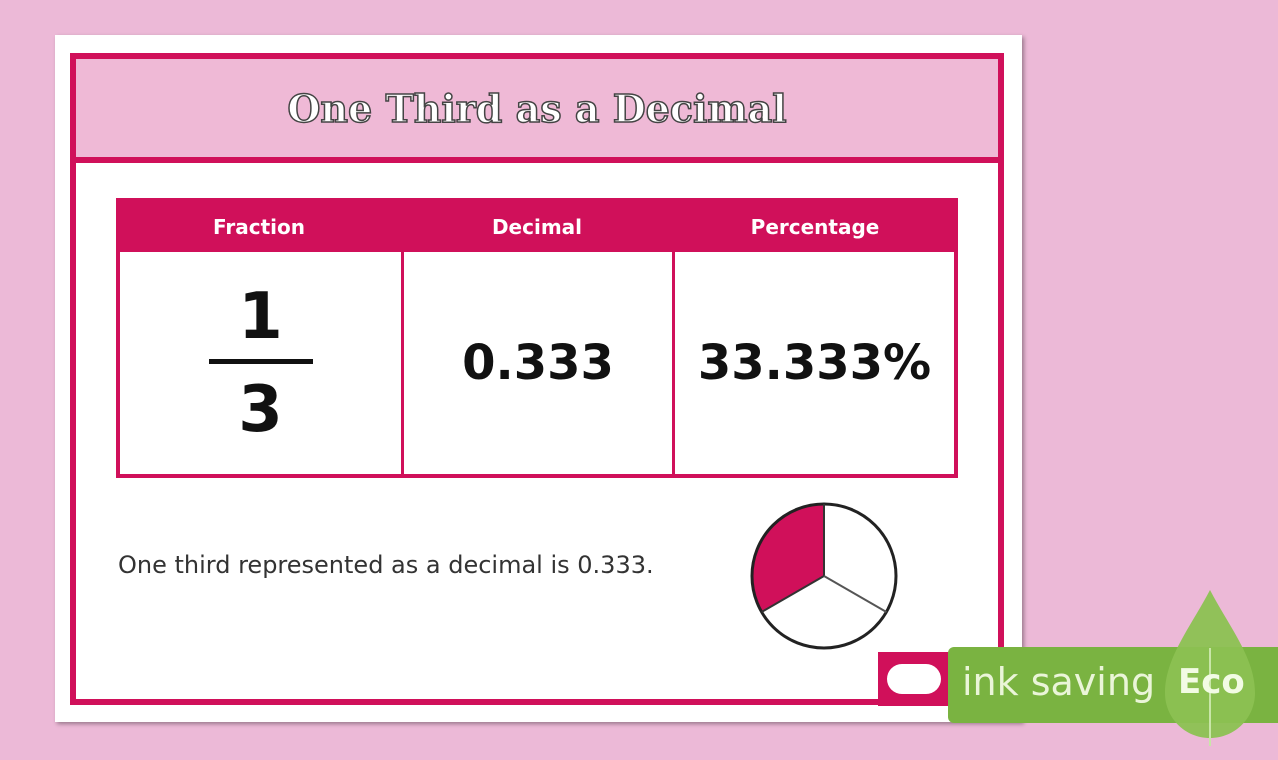 This screenshot has width=1278, height=760. I want to click on cell-fraction: 1 3, so click(260, 363).